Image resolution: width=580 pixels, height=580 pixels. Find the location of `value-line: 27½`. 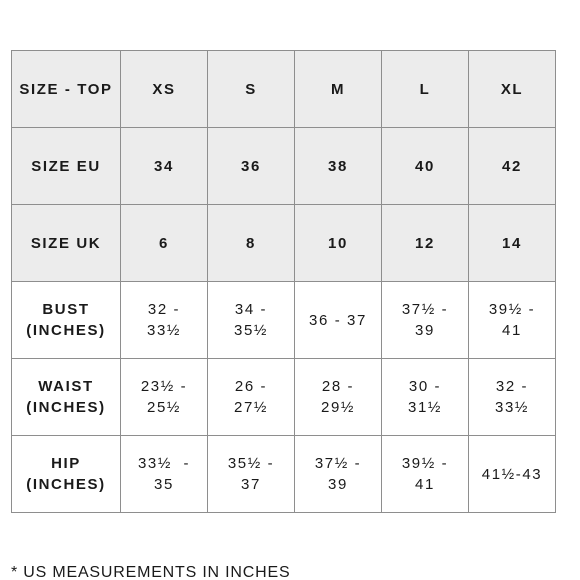

value-line: 27½ is located at coordinates (251, 407).